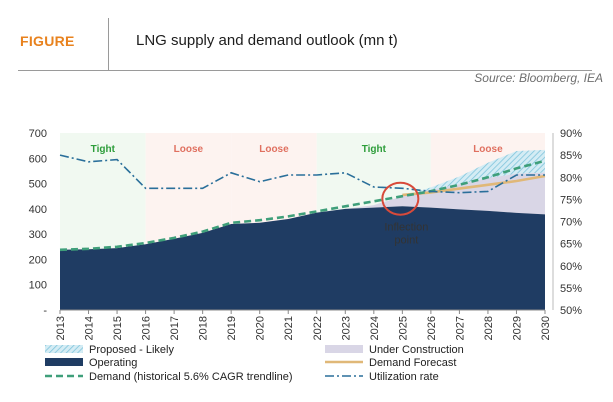  I want to click on legend-item: Proposed - Likely, so click(109, 350).